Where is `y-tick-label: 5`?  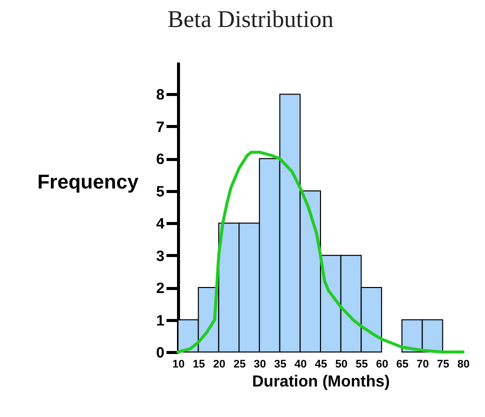 y-tick-label: 5 is located at coordinates (160, 191).